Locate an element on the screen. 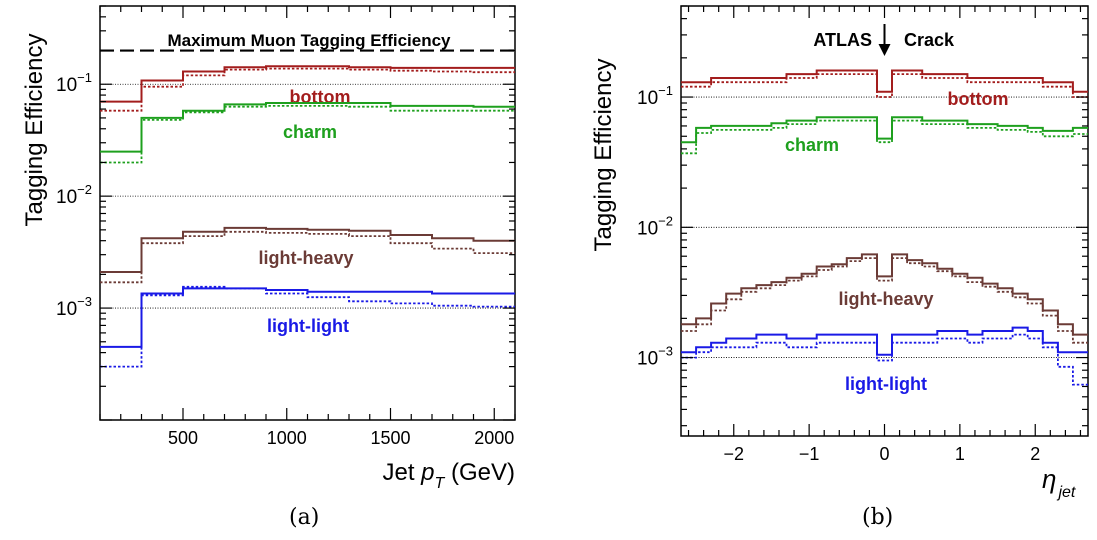  series-bottom-dotted is located at coordinates (307, 89).